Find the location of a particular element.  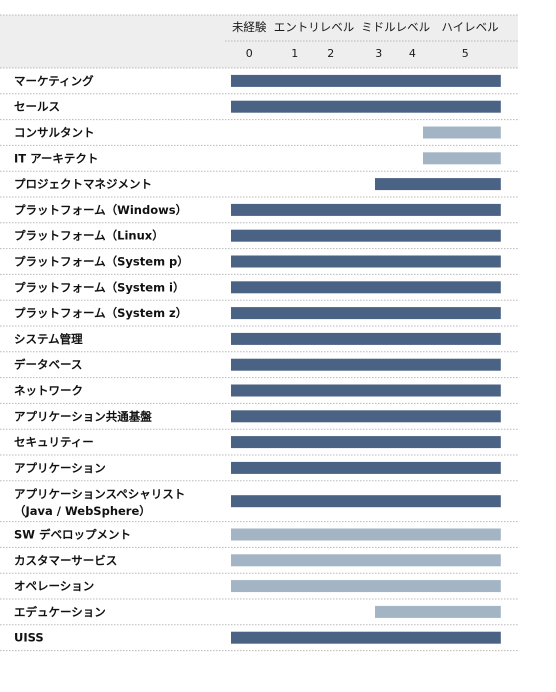

level-header-0: 未経験 is located at coordinates (249, 27).